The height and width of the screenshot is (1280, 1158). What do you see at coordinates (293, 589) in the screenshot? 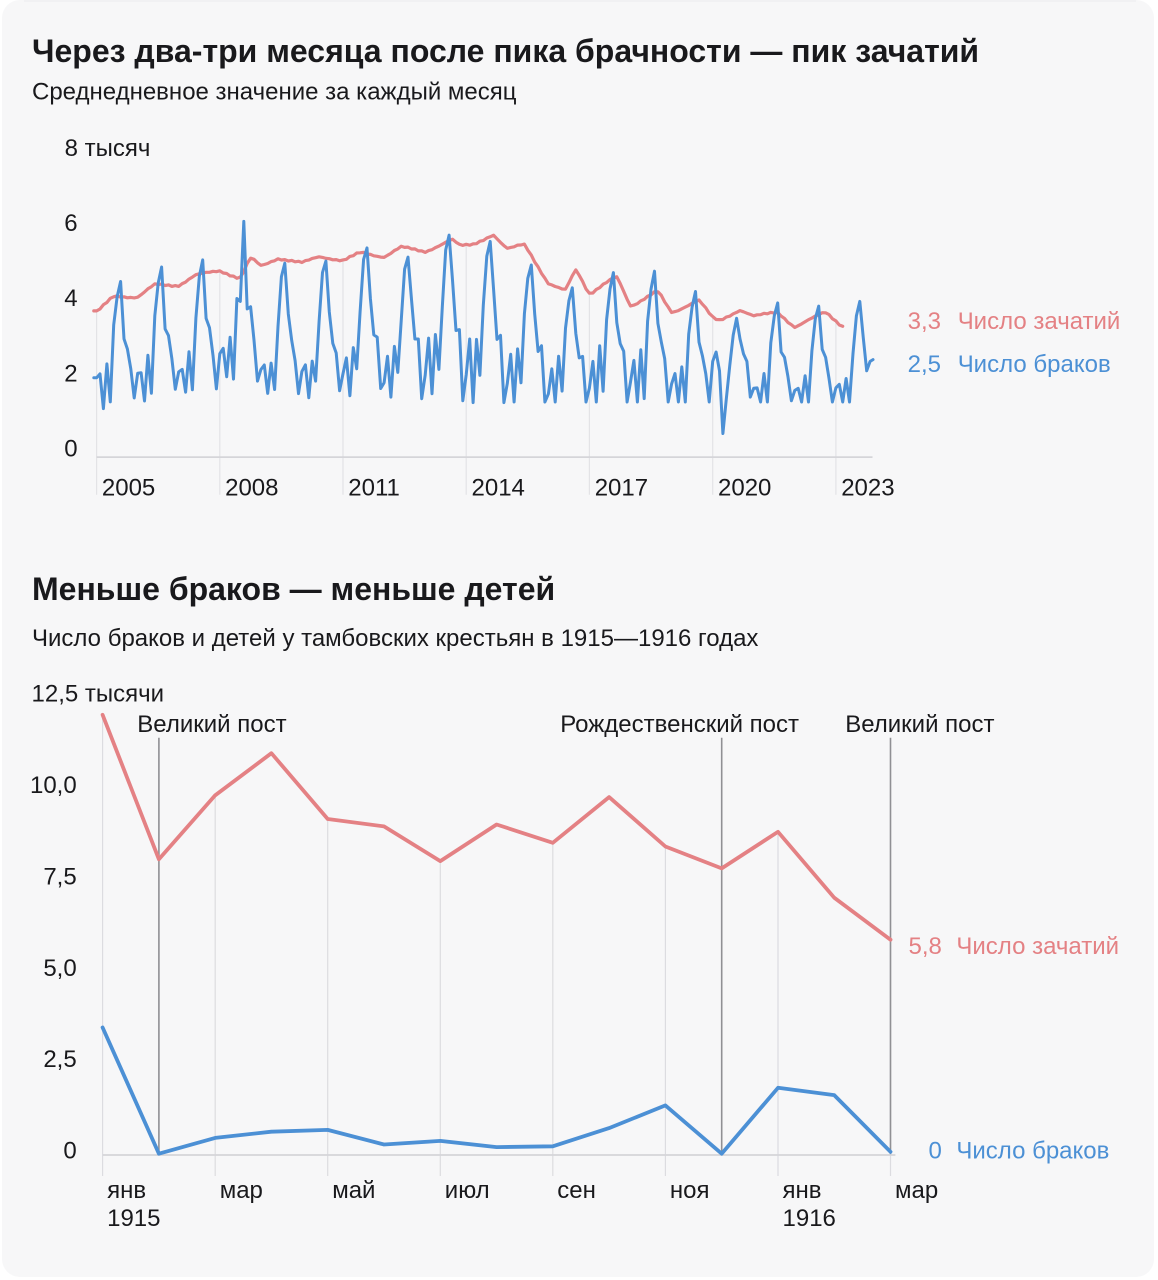
I see `svg-text: Меньше браков — меньше детей` at bounding box center [293, 589].